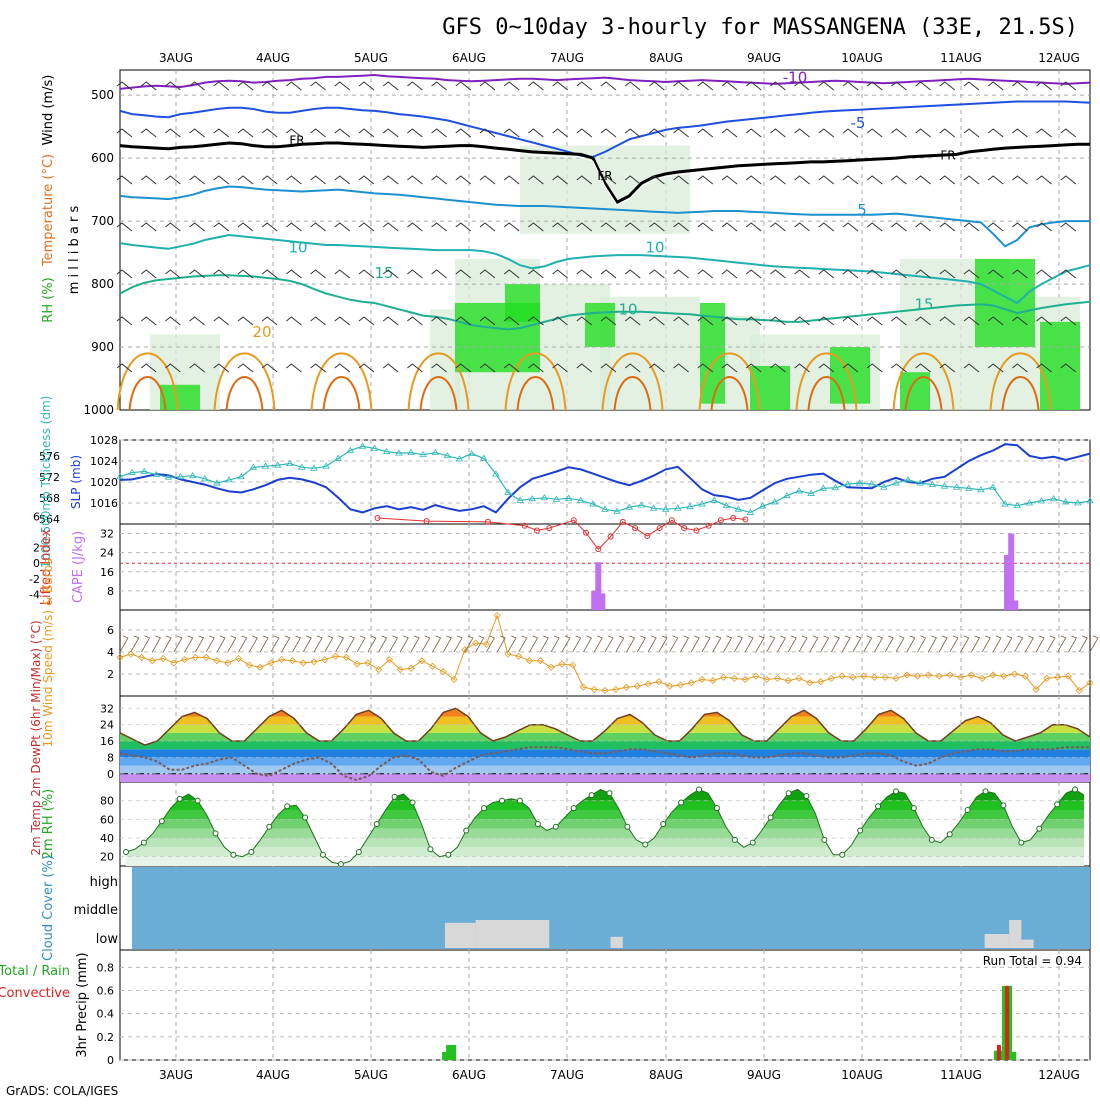 The height and width of the screenshot is (1104, 1100). I want to click on li-tick-label: 2, so click(36, 548).